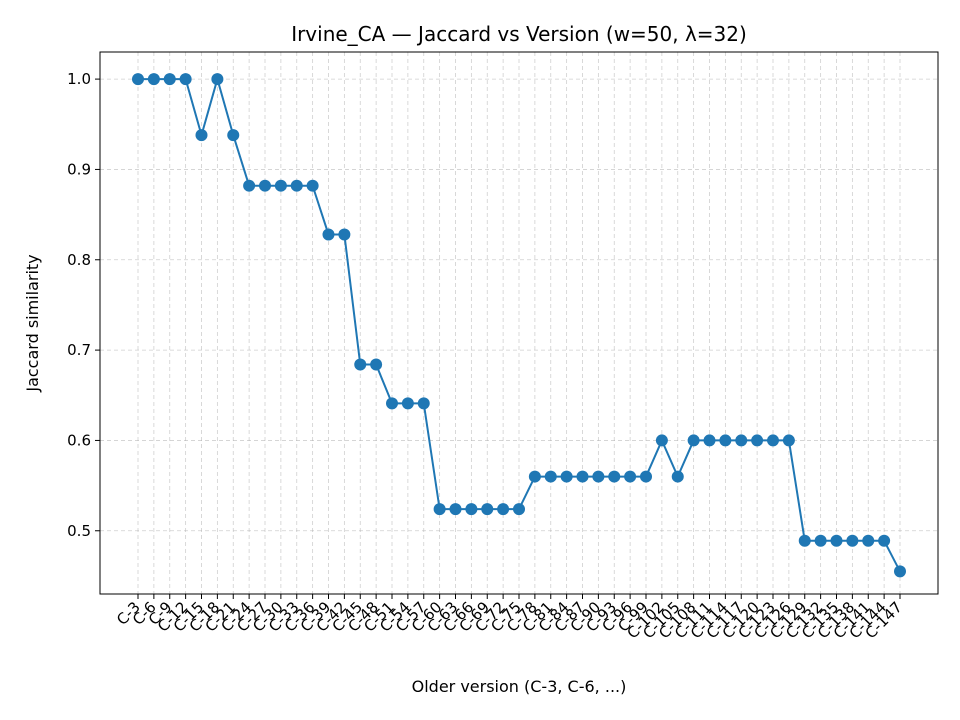  I want to click on y-axis-label: Jaccard similarity, so click(32, 323).